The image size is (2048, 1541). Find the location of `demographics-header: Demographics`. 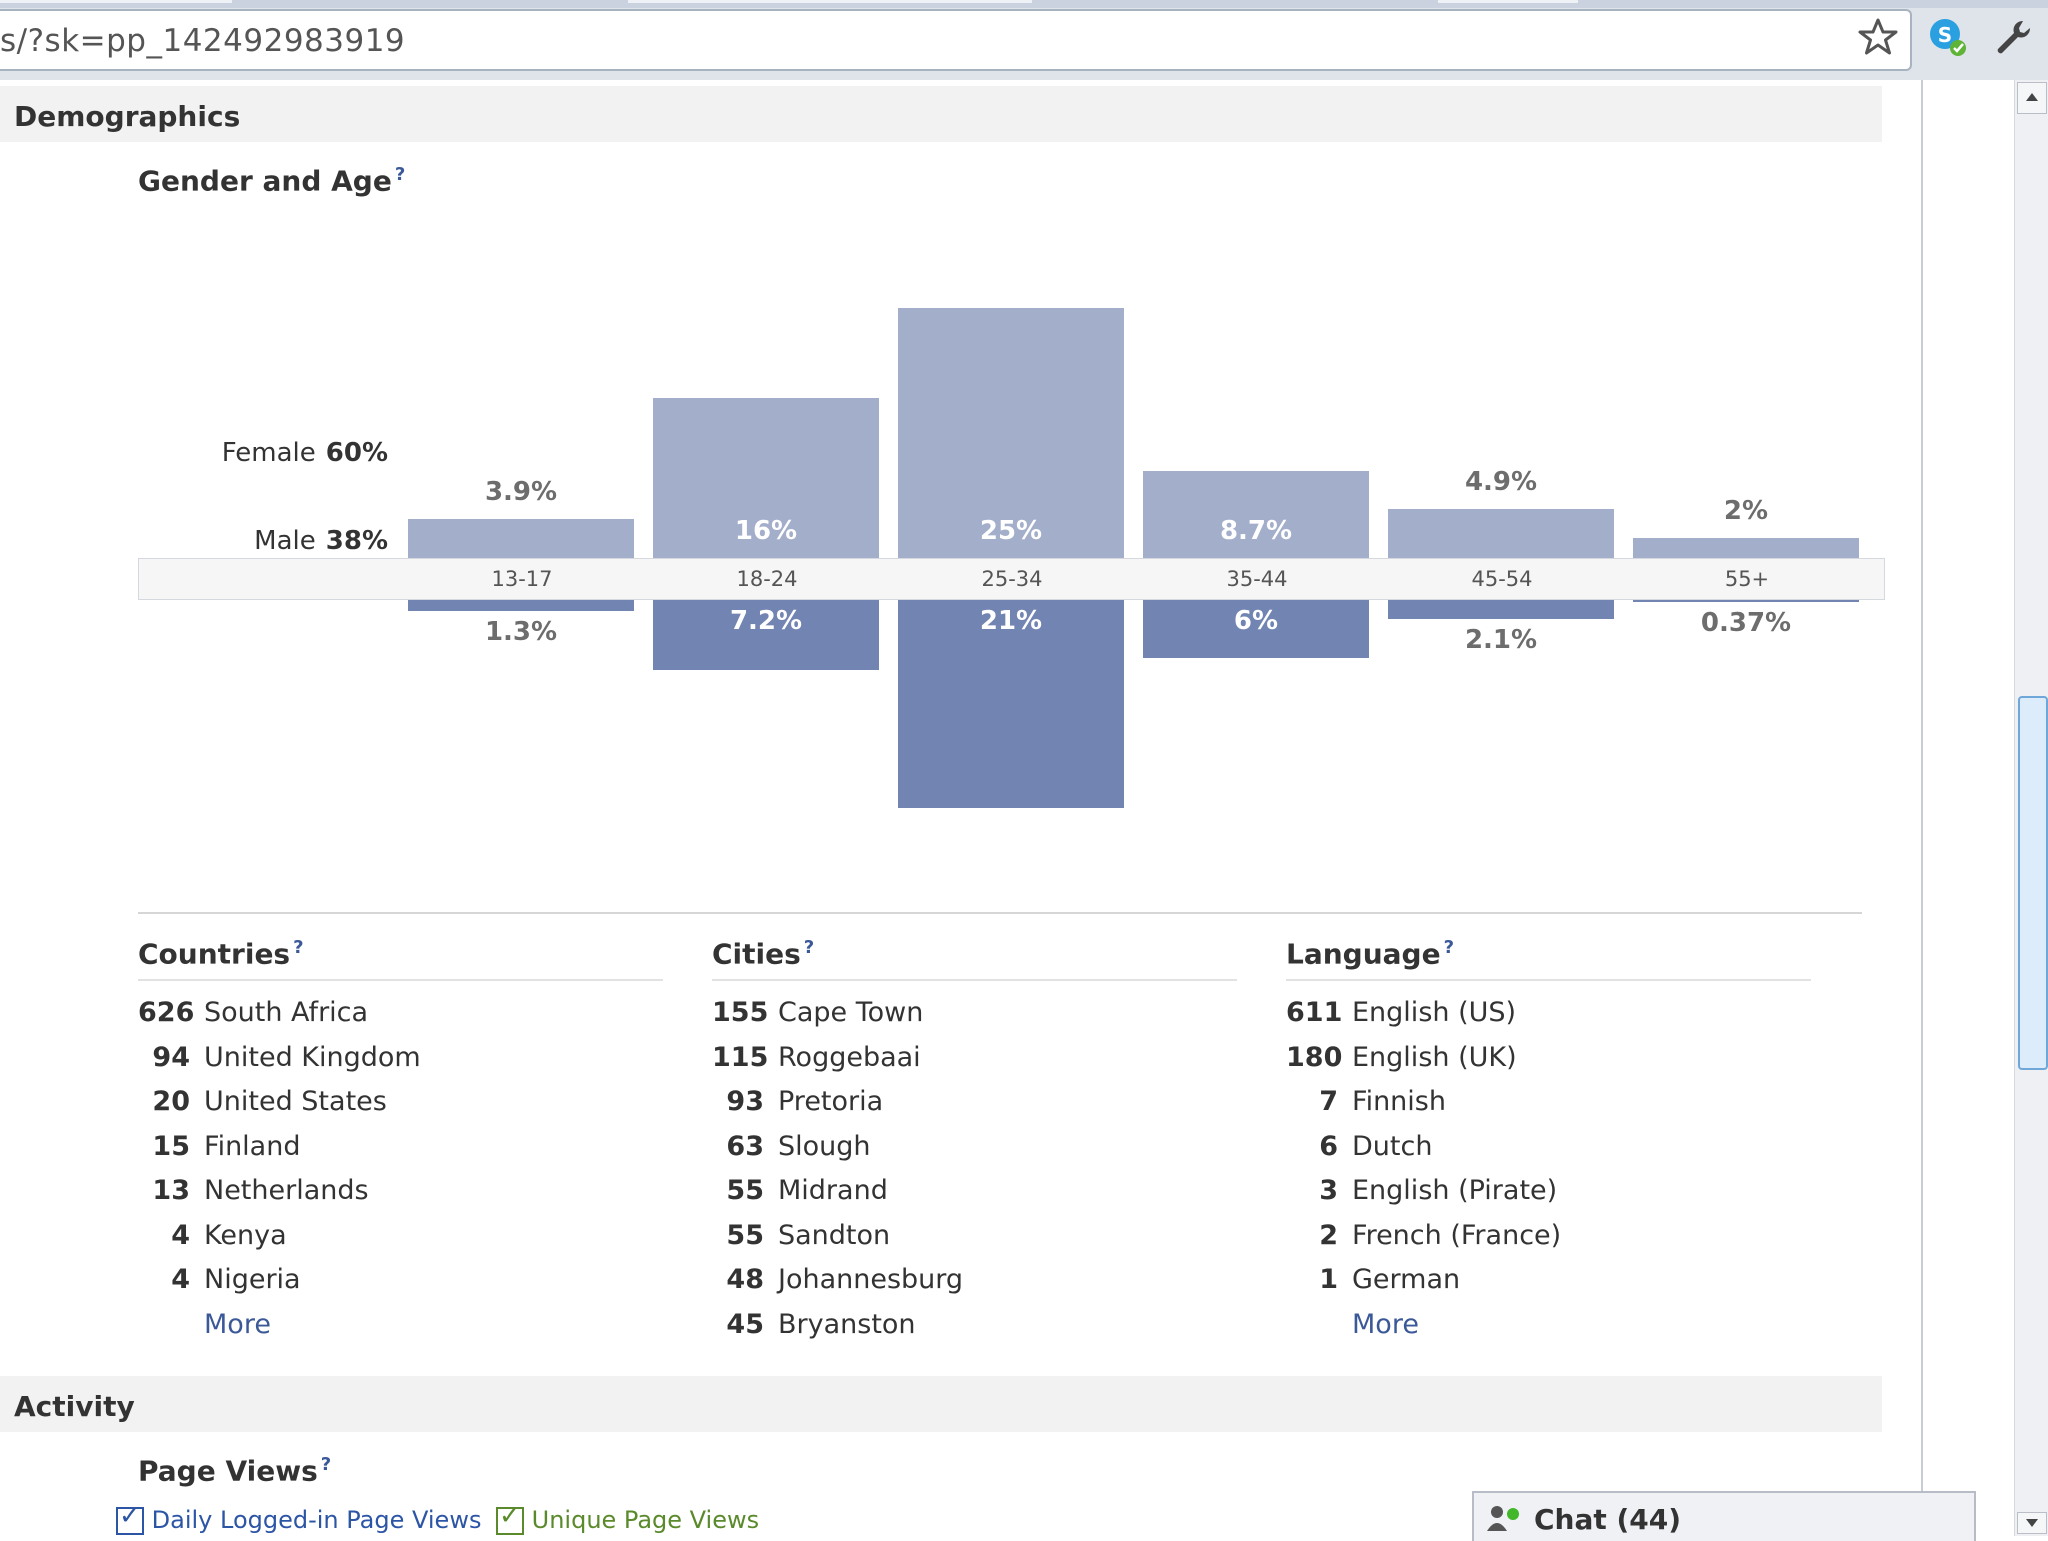

demographics-header: Demographics is located at coordinates (941, 114).